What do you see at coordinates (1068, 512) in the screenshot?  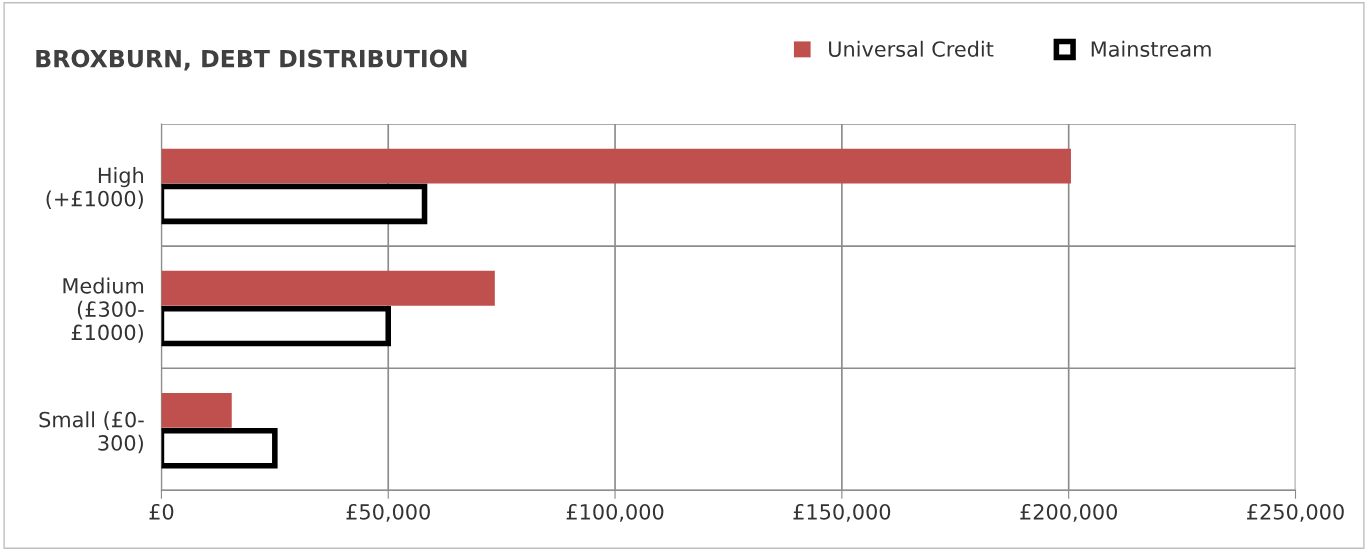 I see `x-tick-label: £200,000` at bounding box center [1068, 512].